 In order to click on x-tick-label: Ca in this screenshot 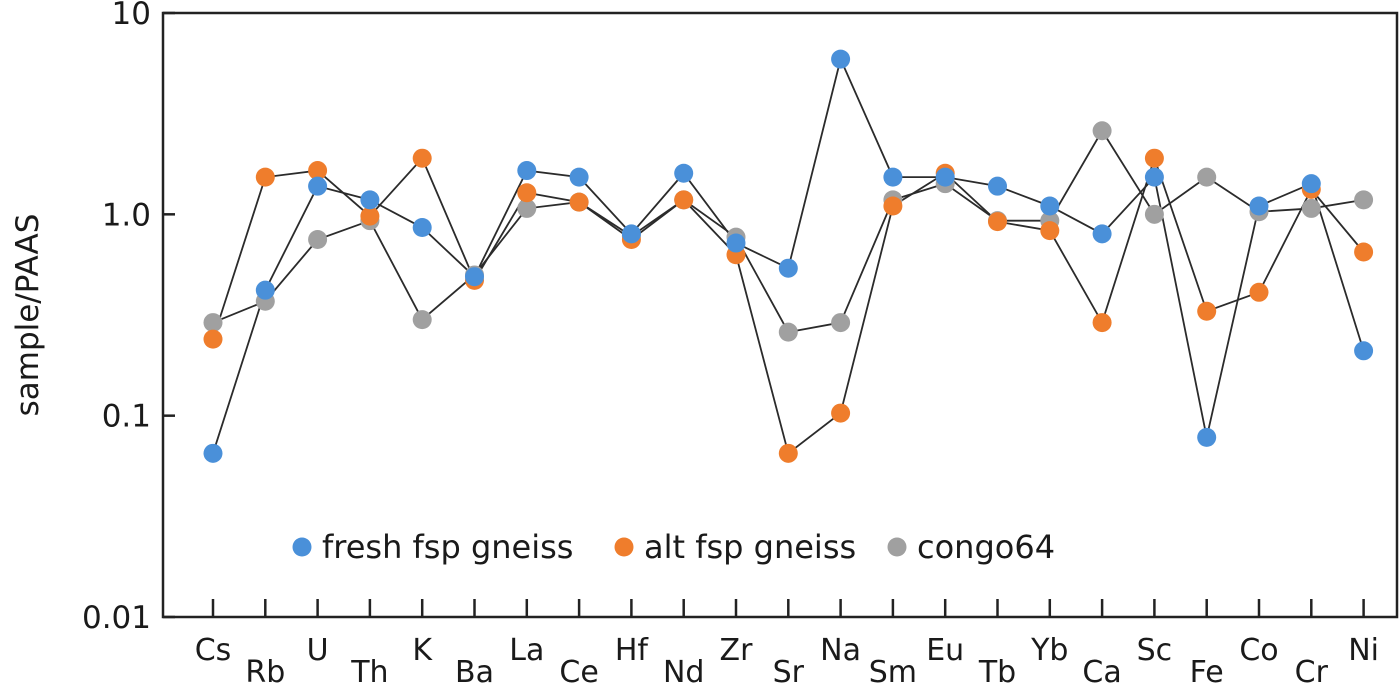, I will do `click(1101, 671)`.